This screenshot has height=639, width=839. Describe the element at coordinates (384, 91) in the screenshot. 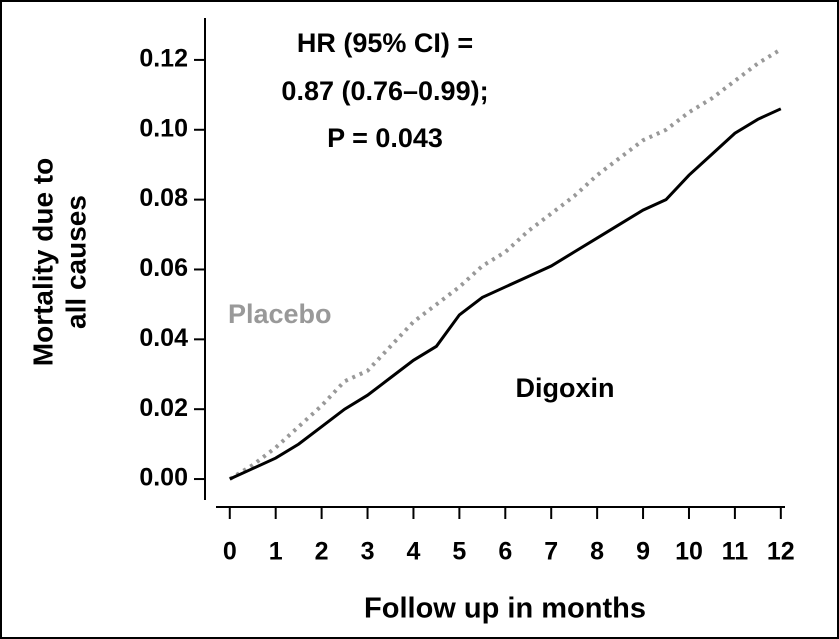

I see `annotation: 0.87 (0.76–0.99);` at that location.